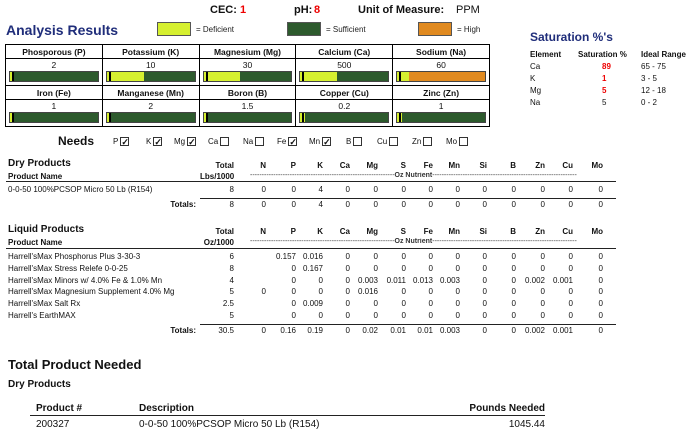 This screenshot has width=700, height=434. What do you see at coordinates (540, 165) in the screenshot?
I see `dry-column-zn: Zn` at bounding box center [540, 165].